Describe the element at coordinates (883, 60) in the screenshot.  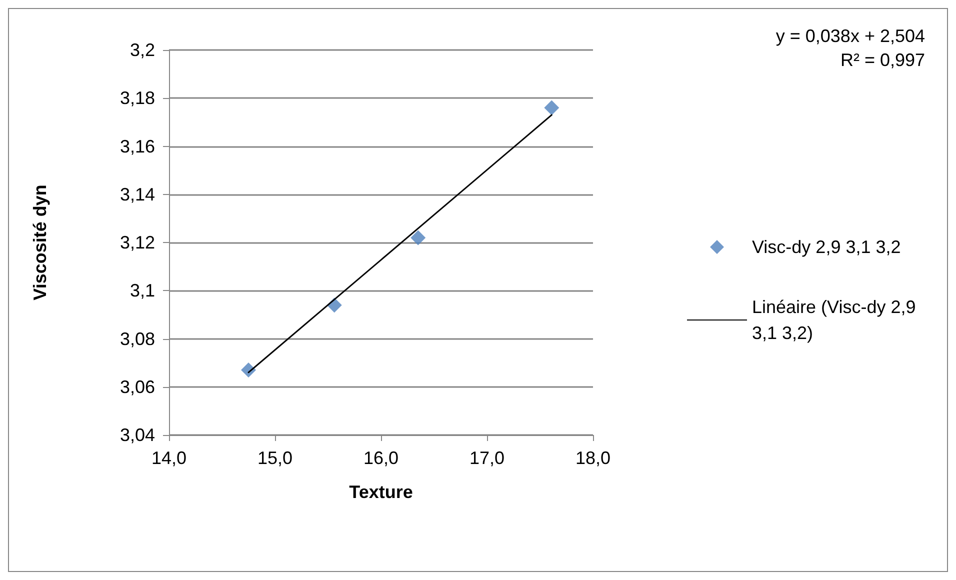
I see `text: R² = 0,997` at that location.